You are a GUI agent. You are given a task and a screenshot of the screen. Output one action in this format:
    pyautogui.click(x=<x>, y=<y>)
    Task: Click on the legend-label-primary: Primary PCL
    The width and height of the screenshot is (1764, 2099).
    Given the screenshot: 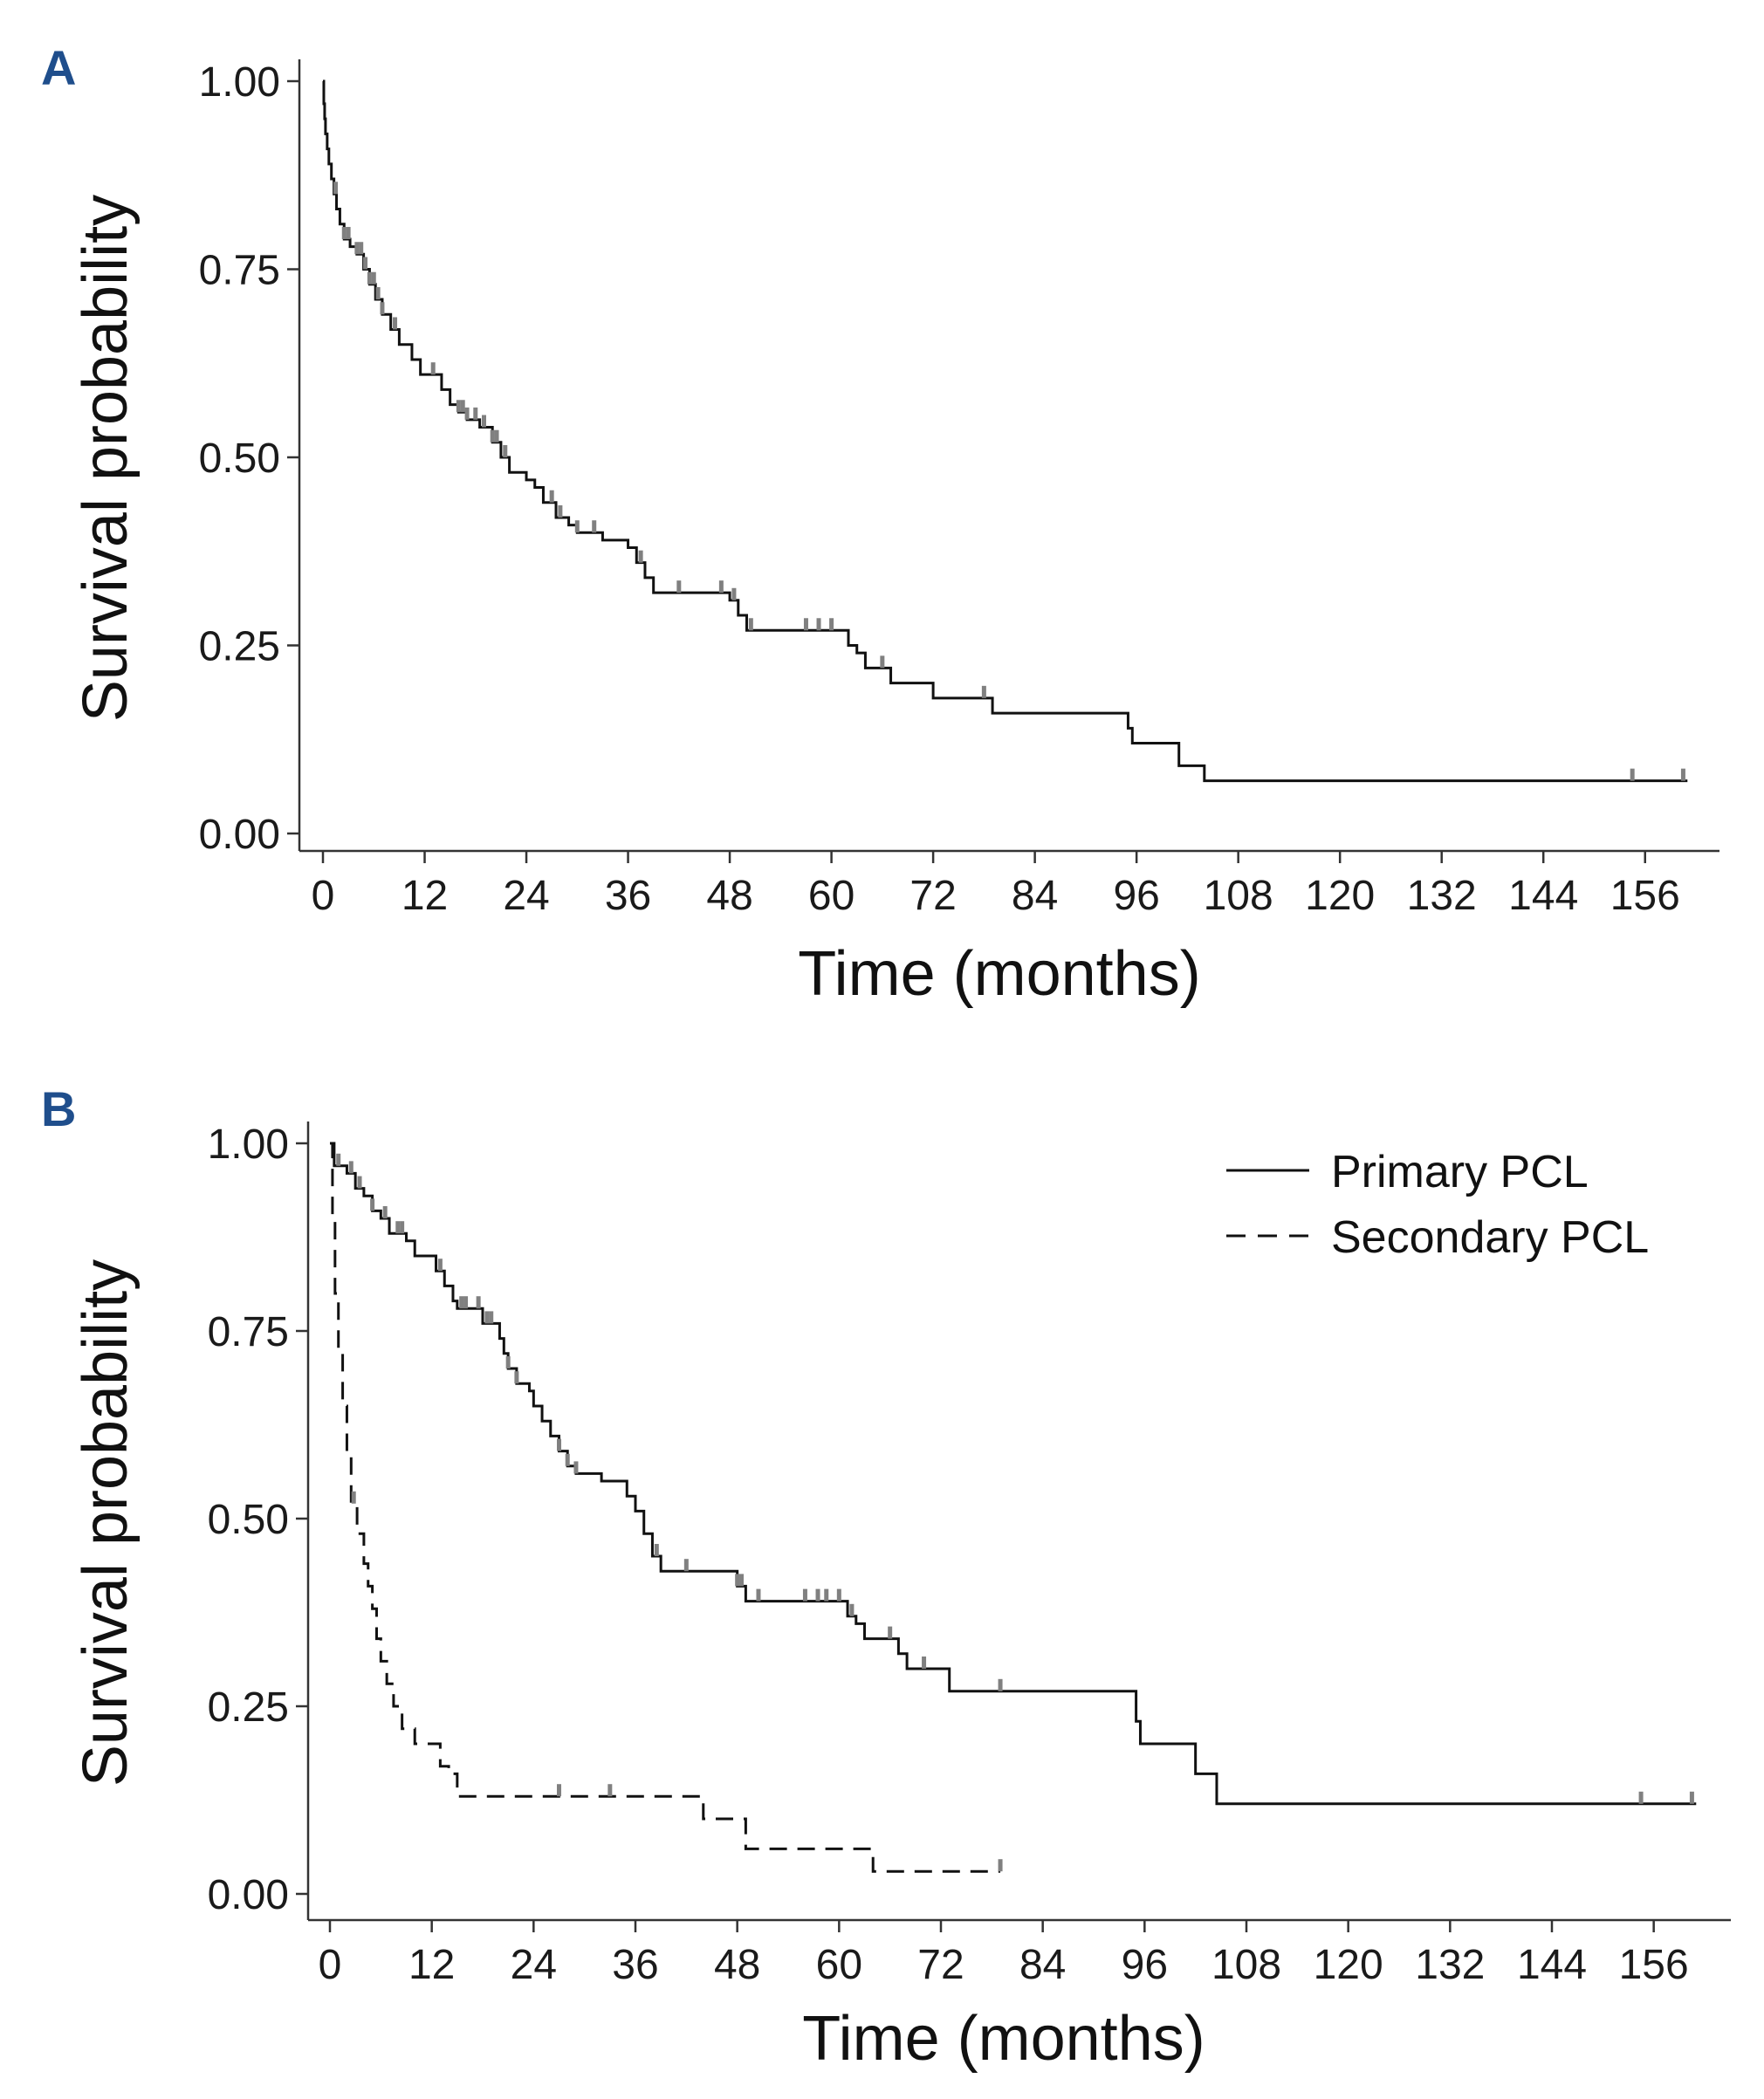 What is the action you would take?
    pyautogui.click(x=1460, y=1172)
    